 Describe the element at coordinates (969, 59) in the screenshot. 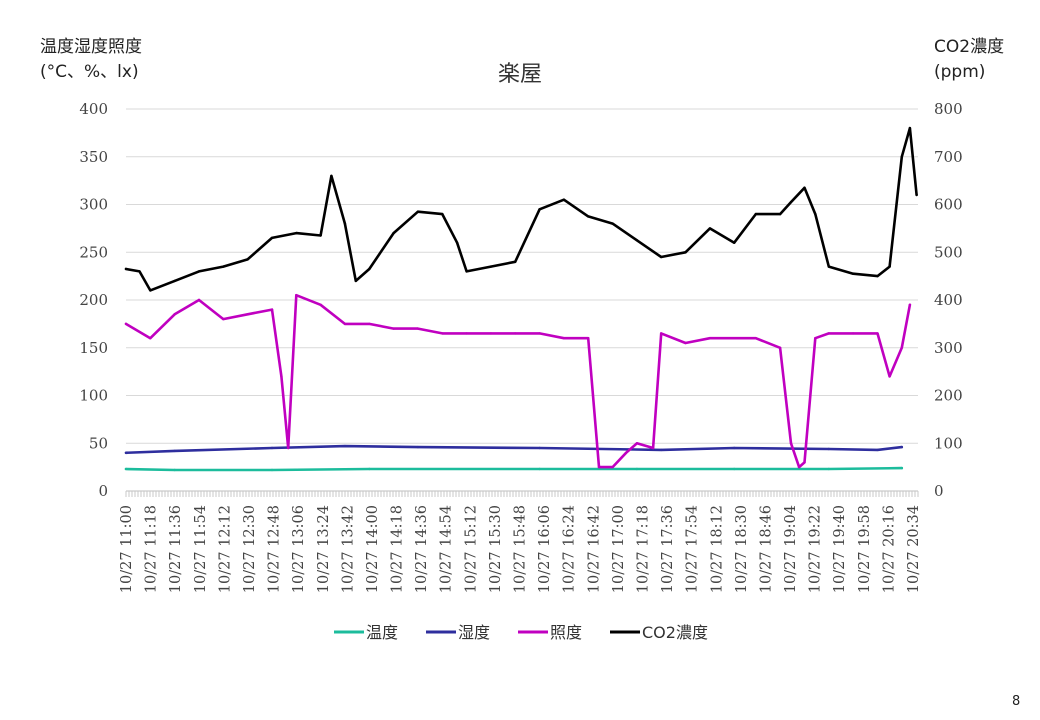

I see `right-axis-title: CO2濃度 (ppm)` at that location.